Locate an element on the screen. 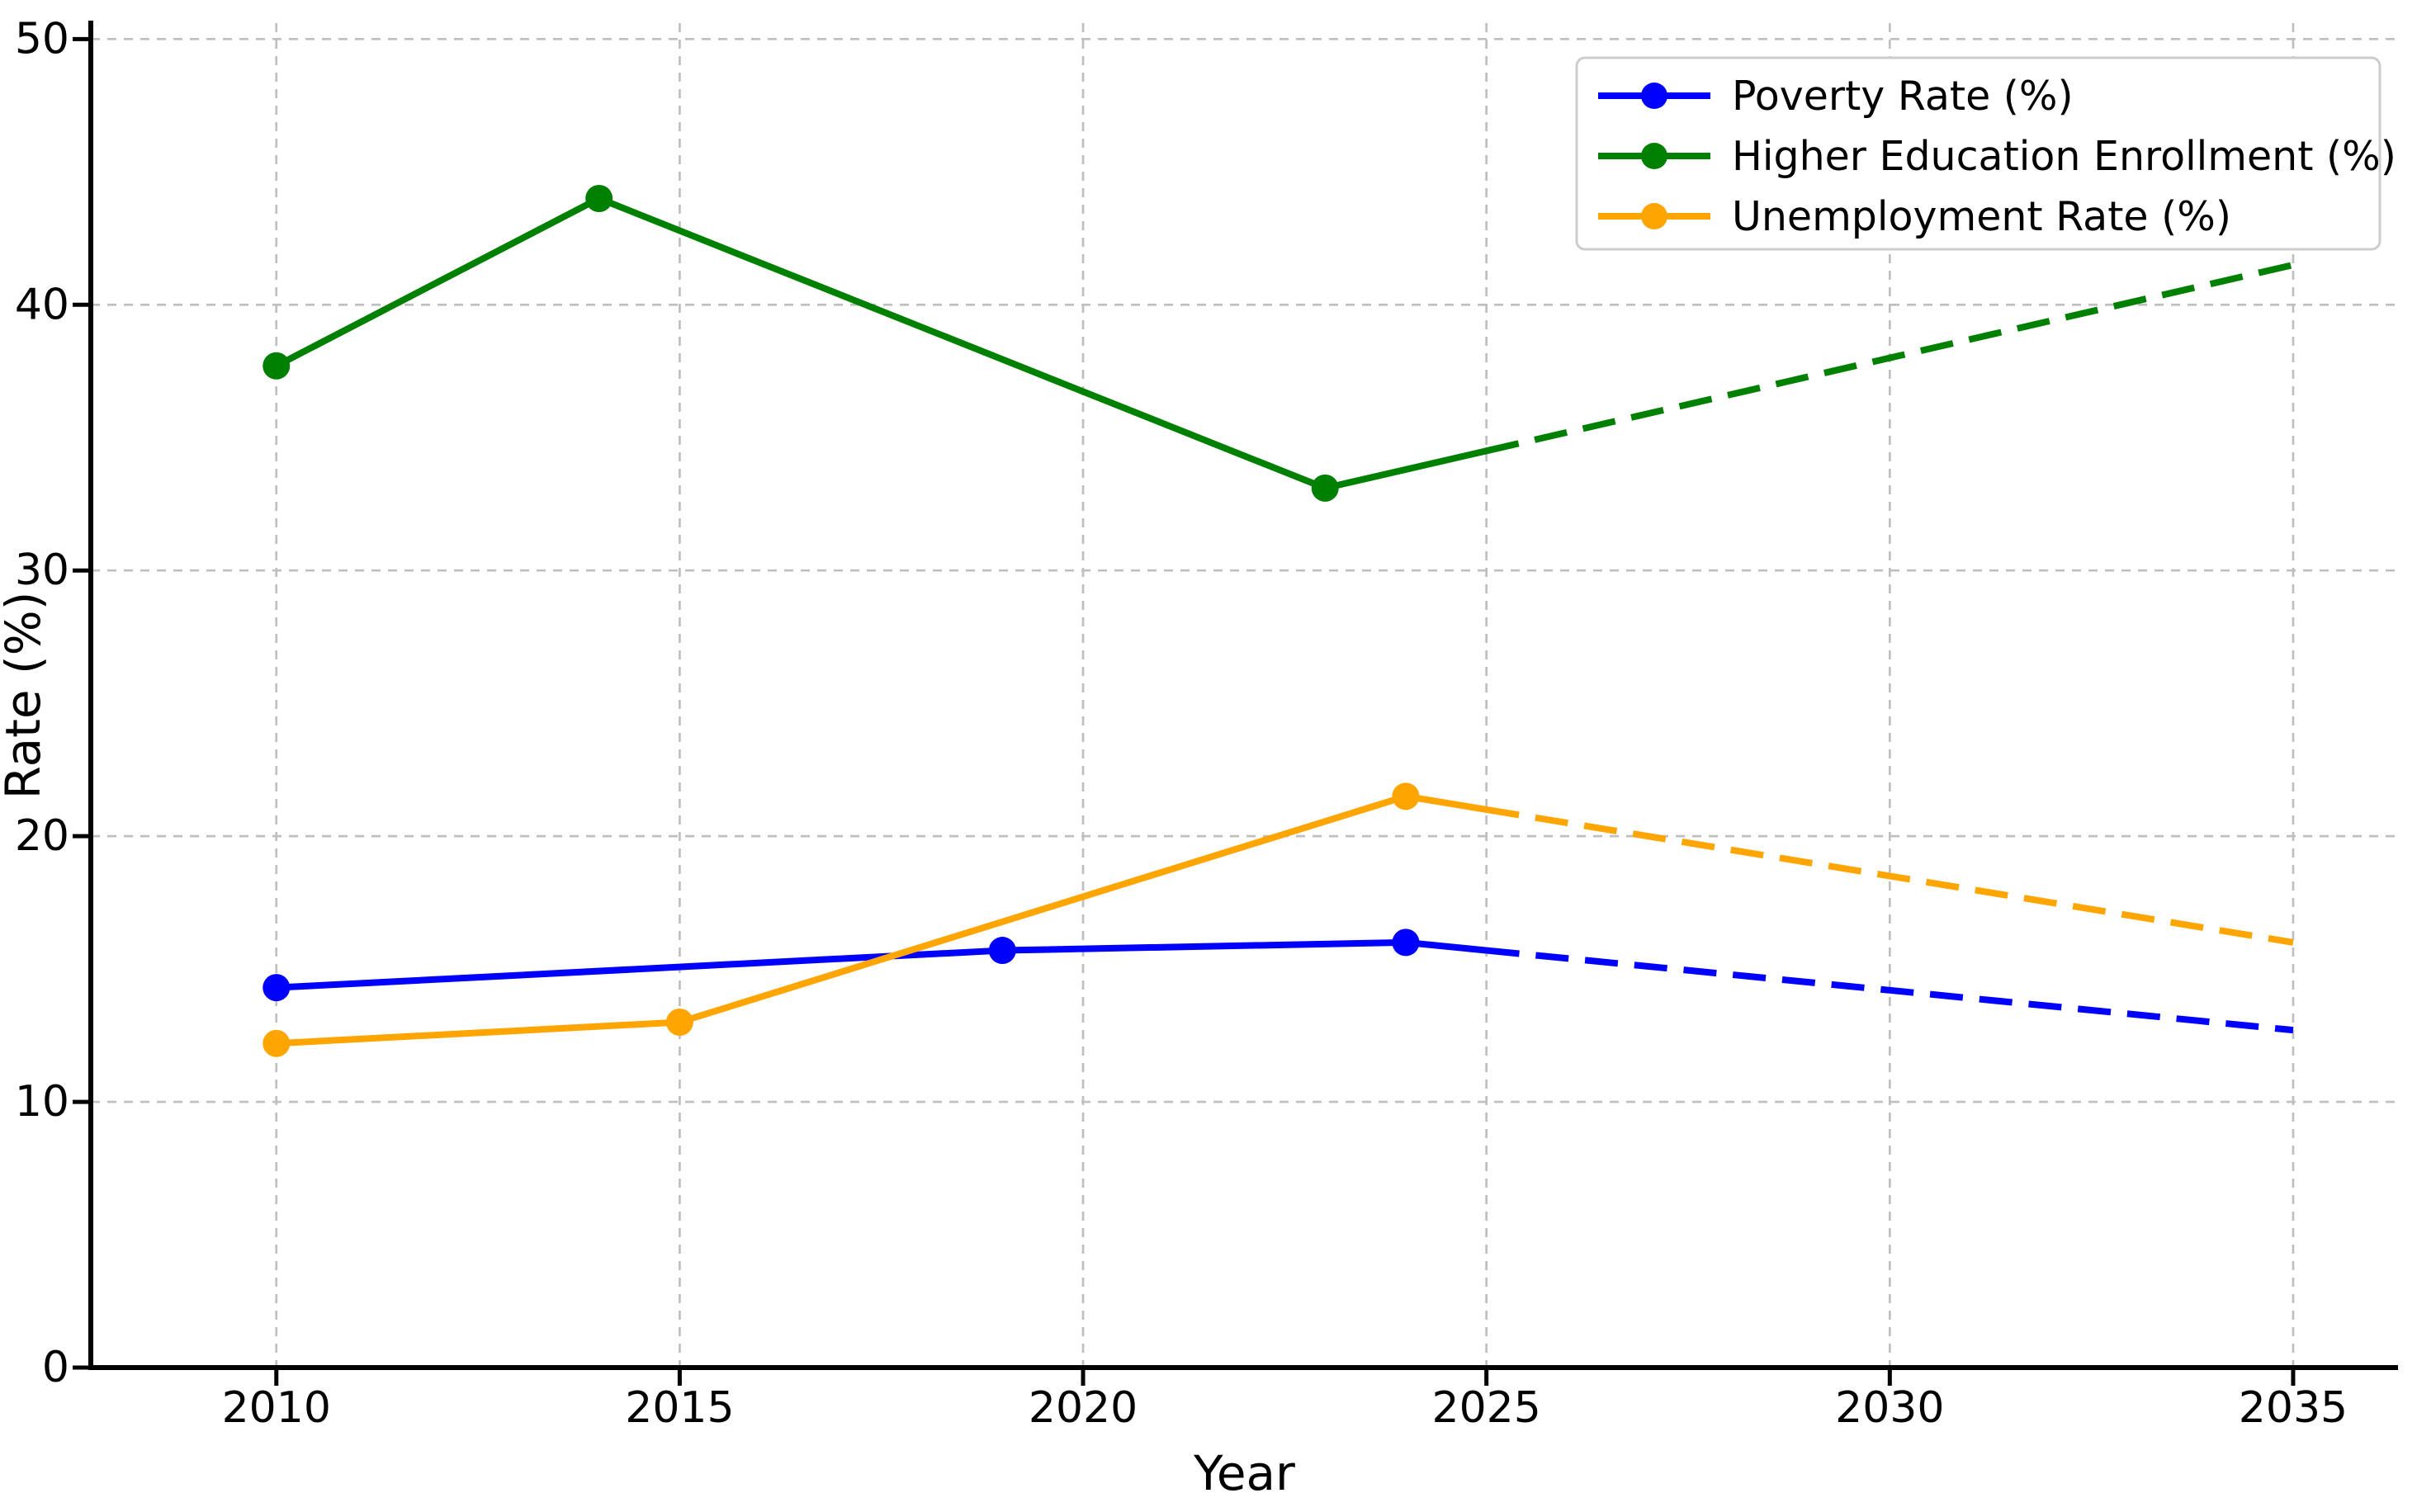 The width and height of the screenshot is (2417, 1512). x-tick-label: 2025 is located at coordinates (1486, 1408).